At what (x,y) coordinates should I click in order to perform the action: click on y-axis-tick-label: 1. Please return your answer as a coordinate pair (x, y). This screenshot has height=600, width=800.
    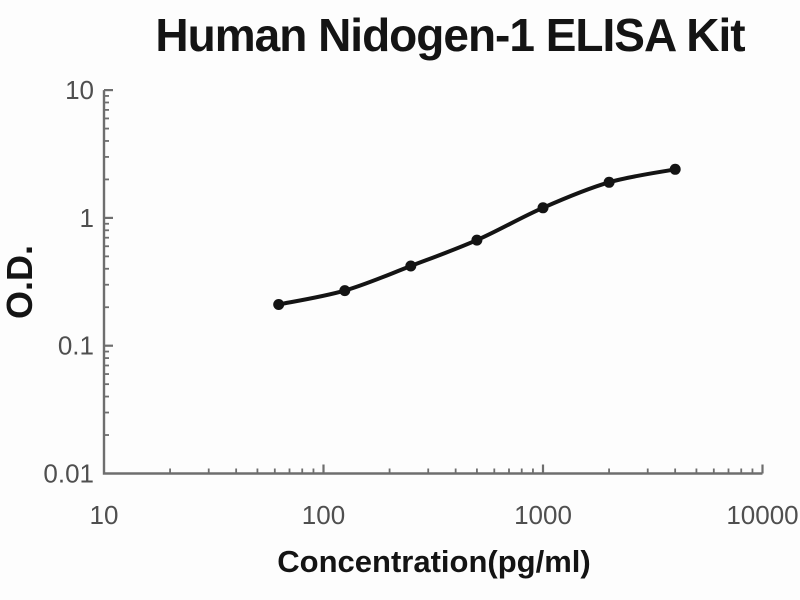
    Looking at the image, I should click on (87, 218).